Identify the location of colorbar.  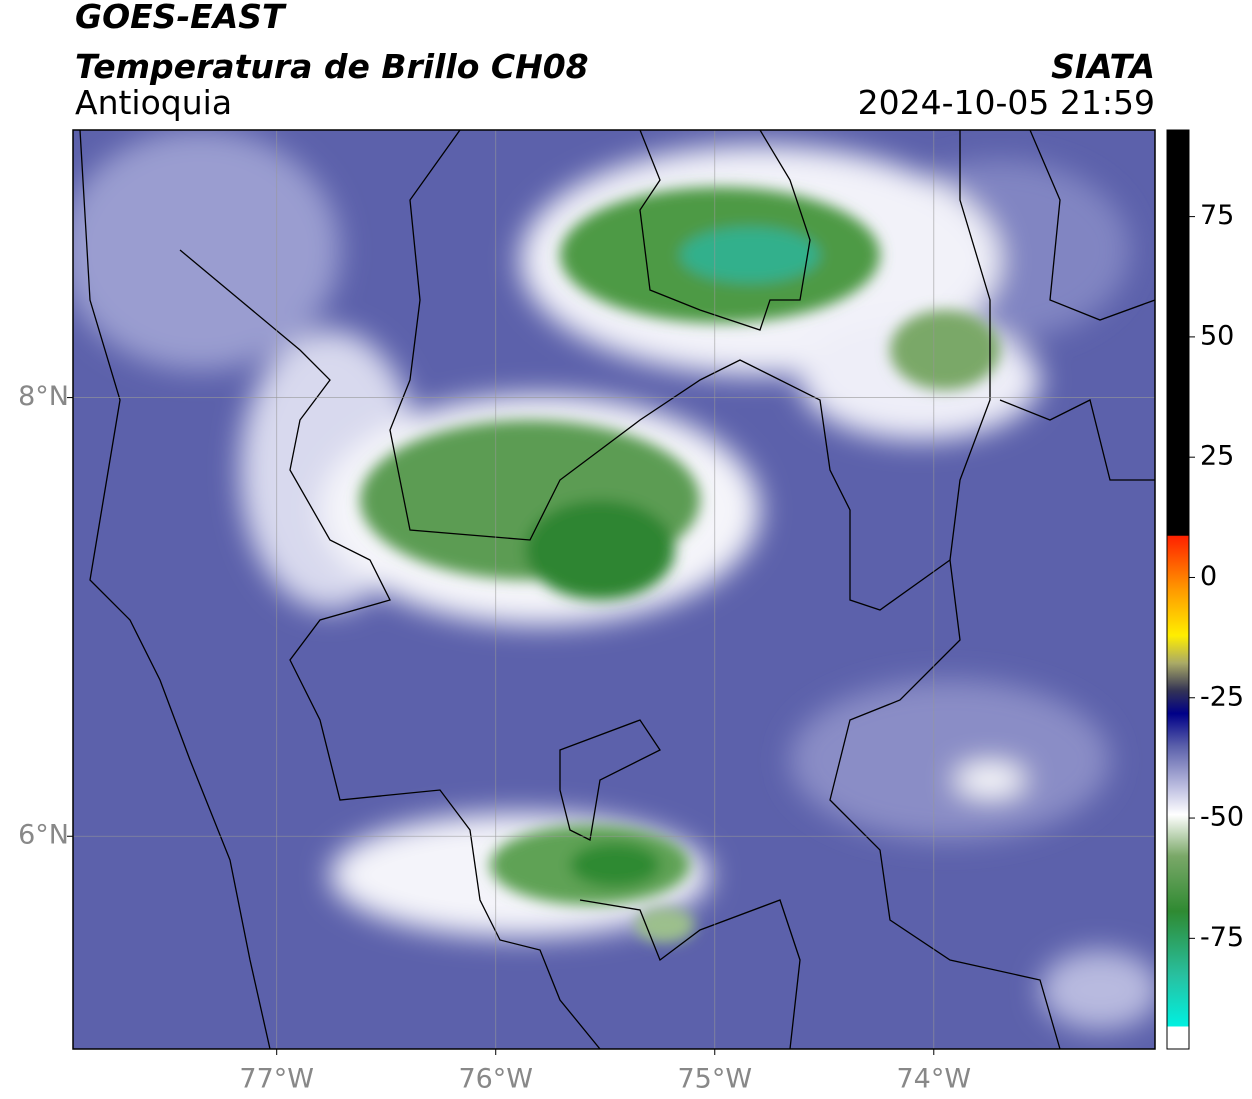
(1178, 589).